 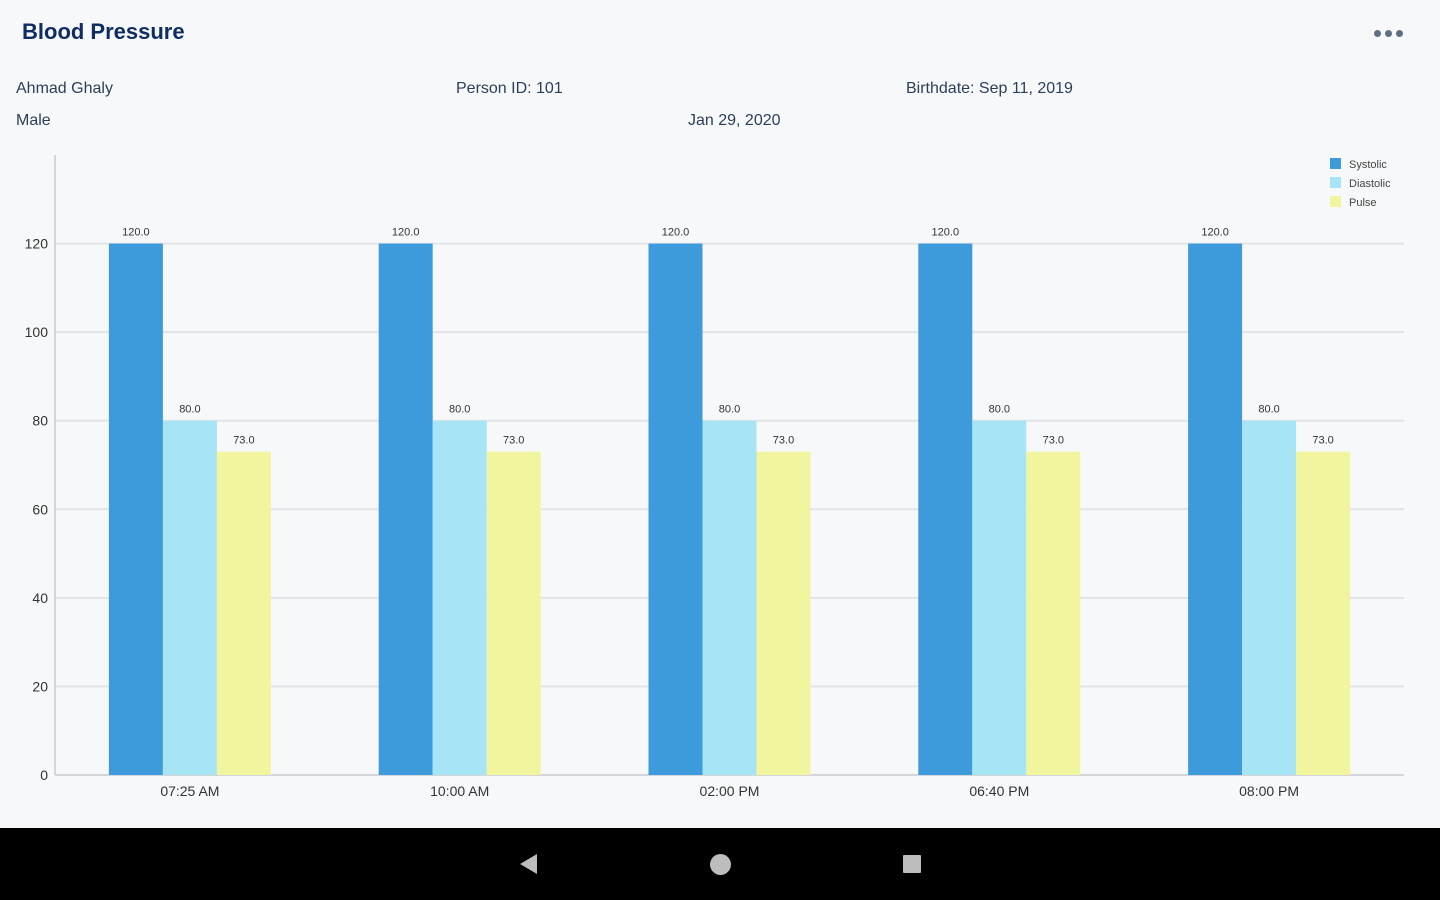 I want to click on page-title: Blood Pressure, so click(x=103, y=31).